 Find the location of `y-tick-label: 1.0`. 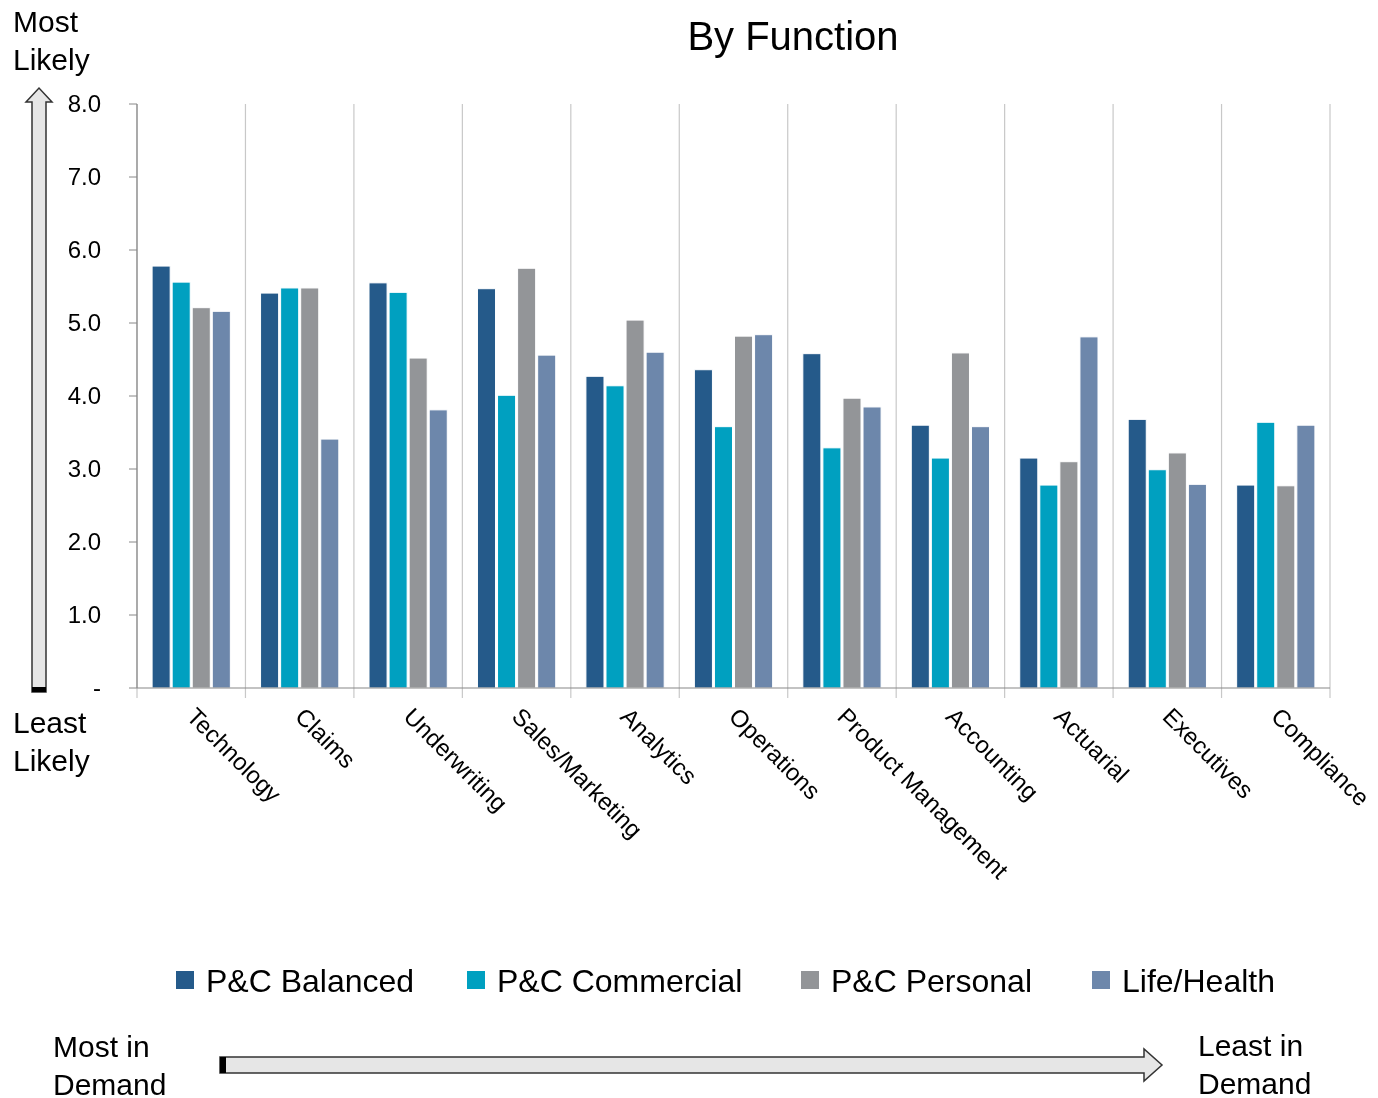

y-tick-label: 1.0 is located at coordinates (84, 615).